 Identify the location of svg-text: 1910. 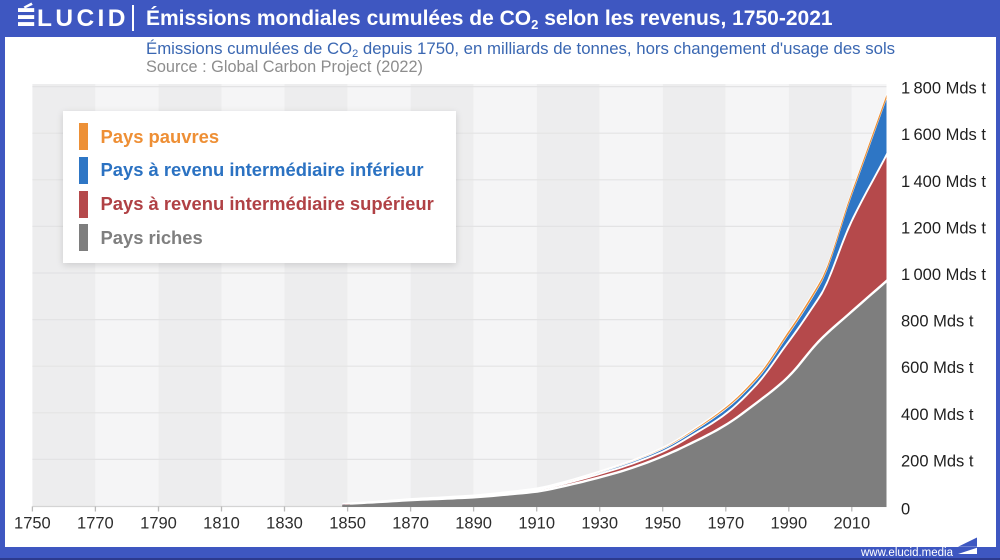
(536, 524).